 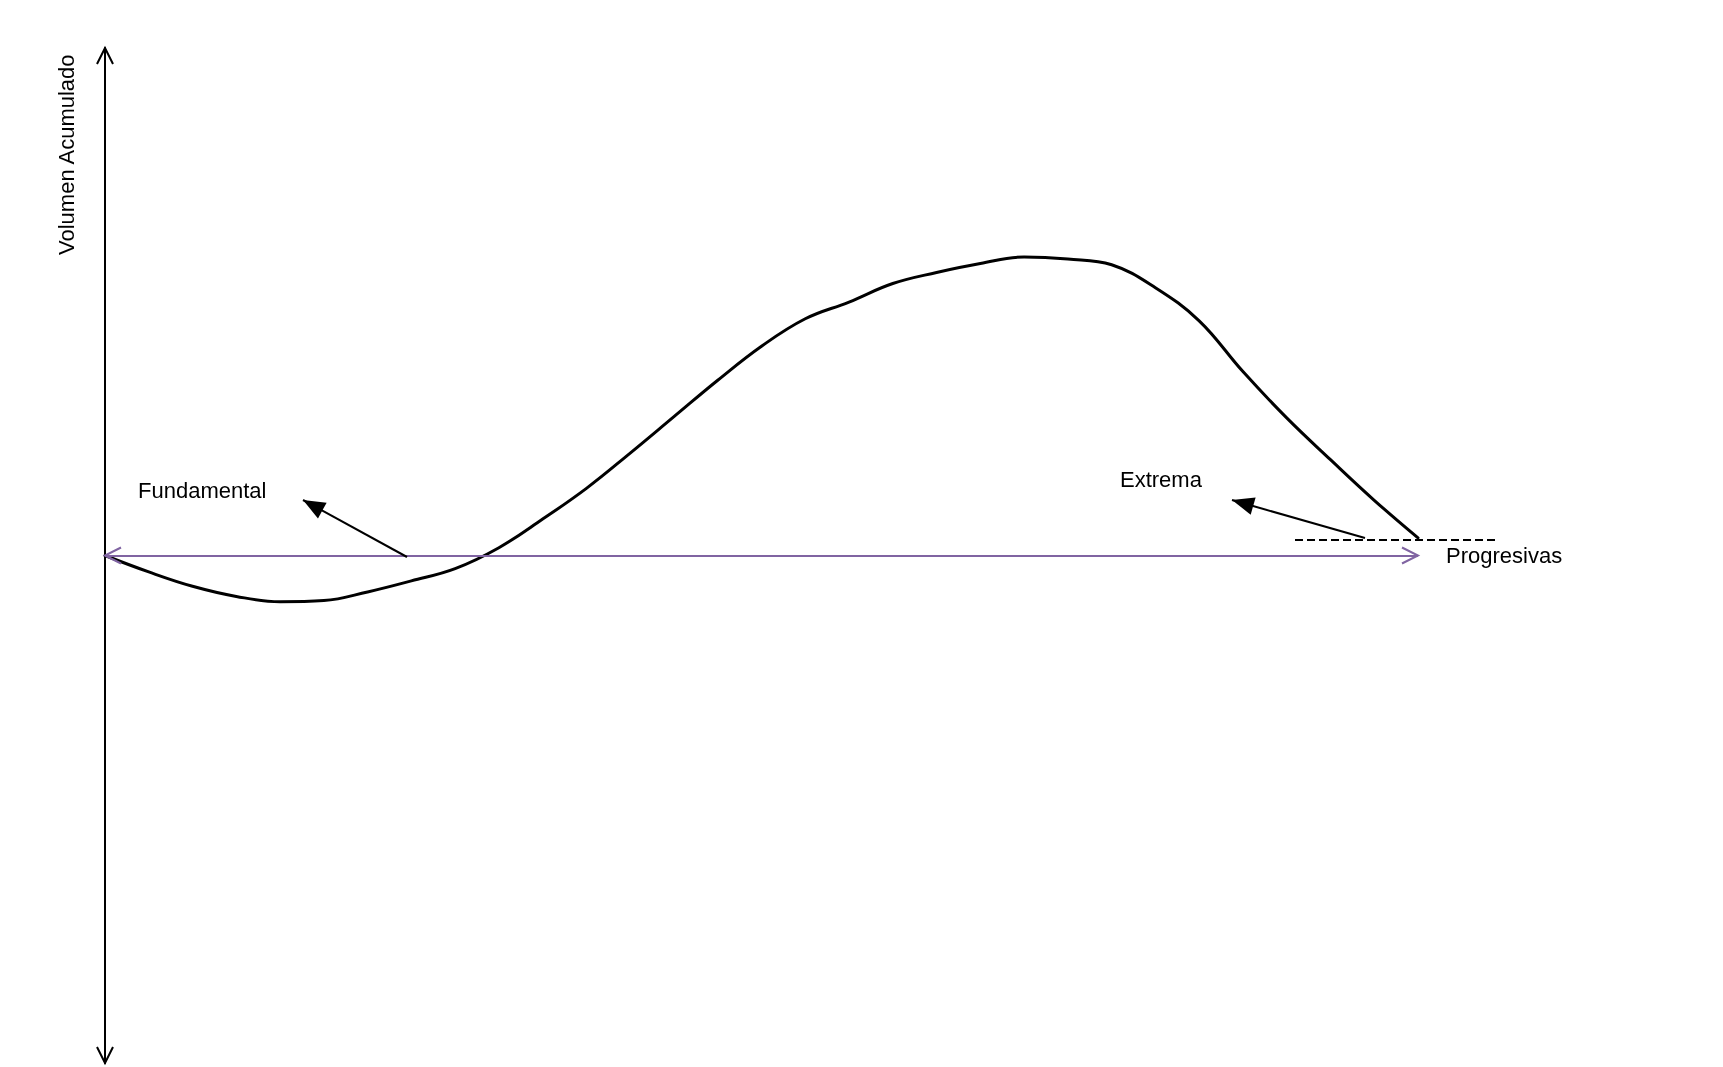 I want to click on annotation: Extrema, so click(x=1161, y=479).